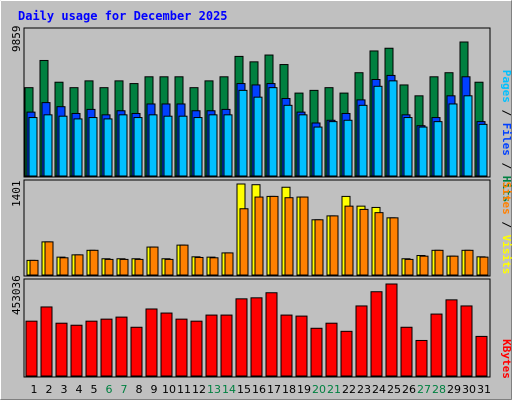 Image resolution: width=512 pixels, height=400 pixels. I want to click on svg-text: Sites / Visits, so click(506, 228).